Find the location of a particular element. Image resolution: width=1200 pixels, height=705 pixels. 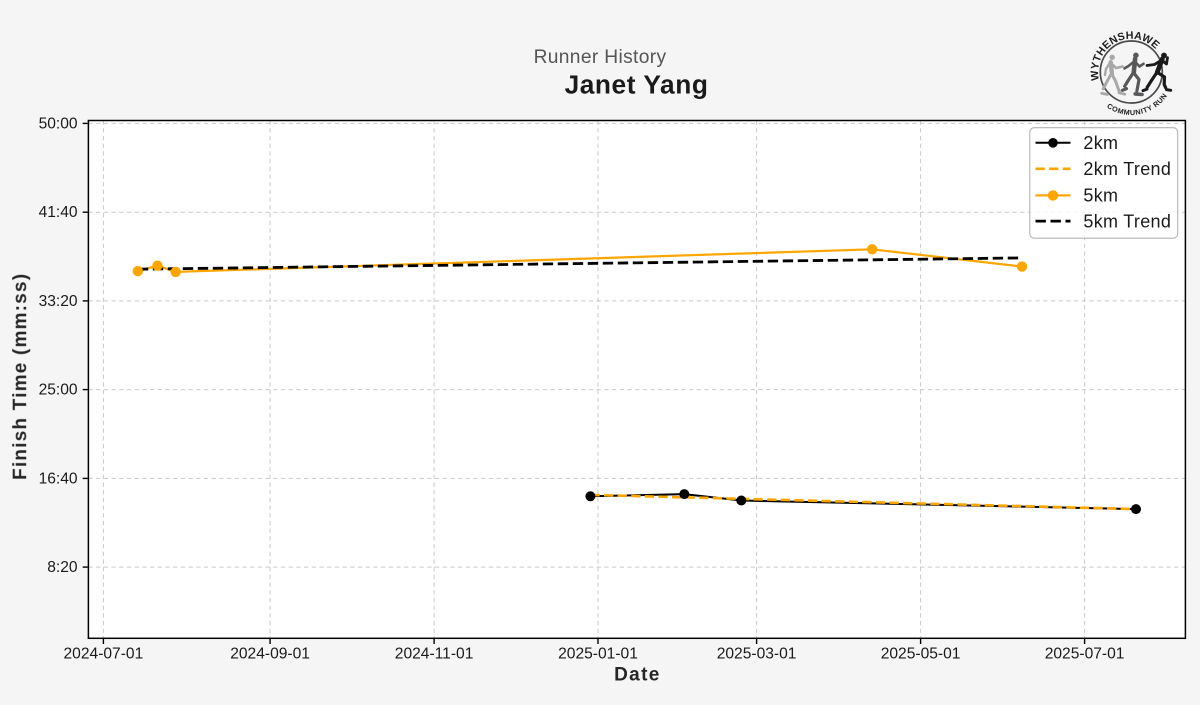

svg-text: Runner History is located at coordinates (600, 57).